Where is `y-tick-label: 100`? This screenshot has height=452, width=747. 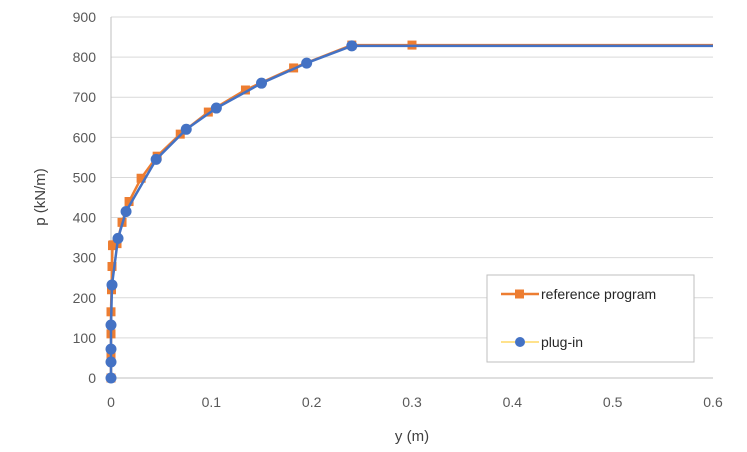
y-tick-label: 100 is located at coordinates (85, 338).